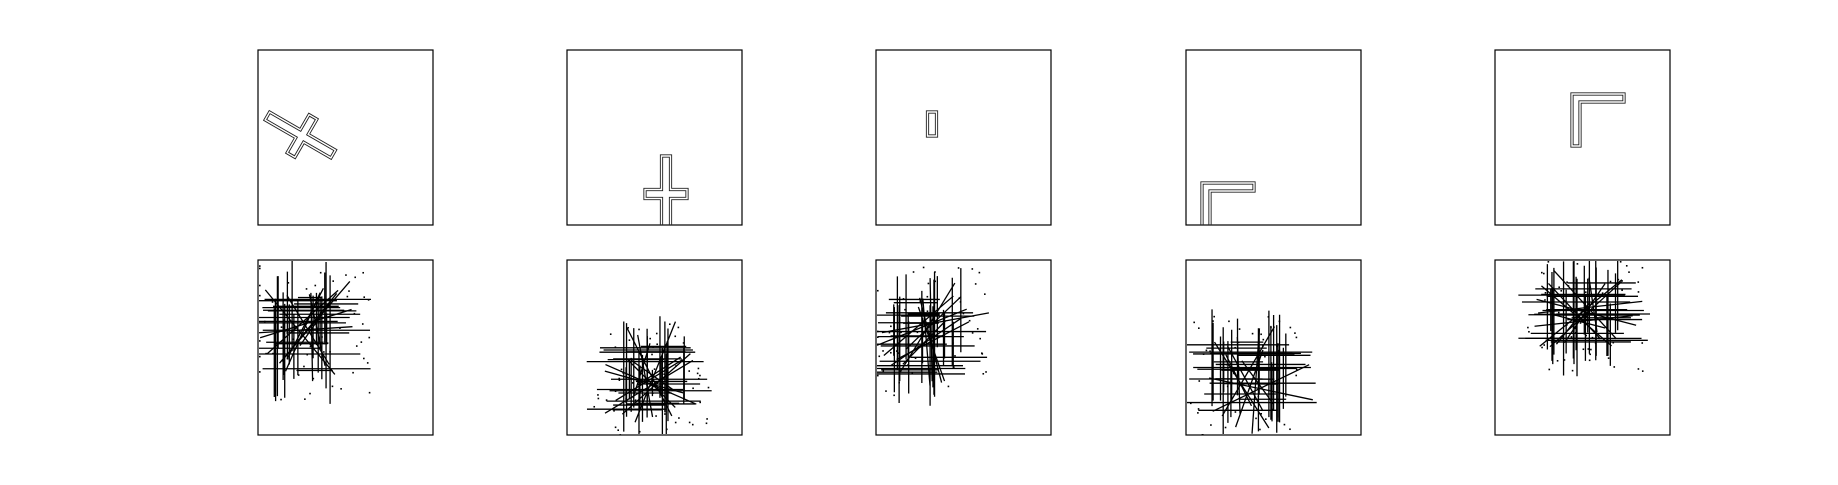 Image resolution: width=1838 pixels, height=485 pixels. I want to click on line-cluster, so click(933, 336).